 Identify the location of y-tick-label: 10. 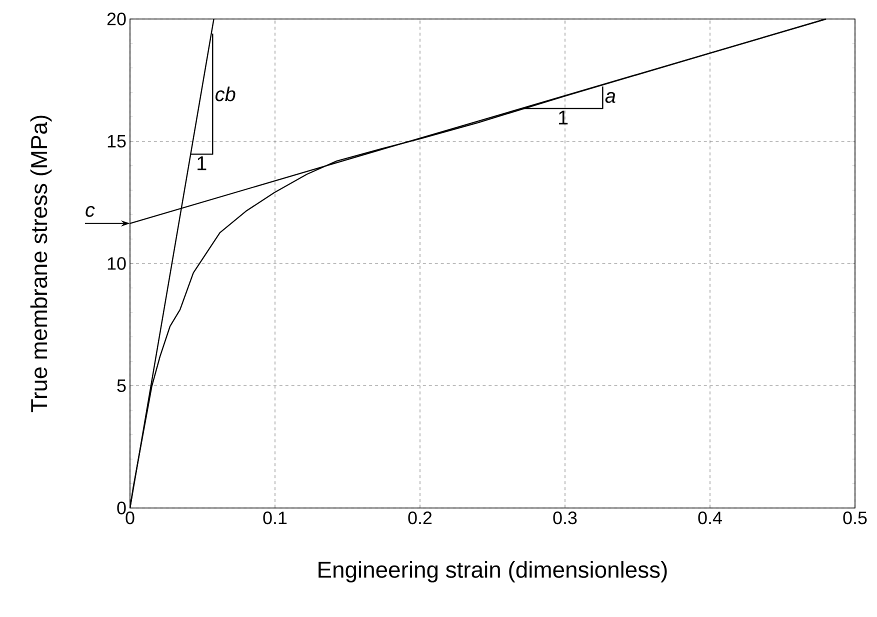
(117, 263).